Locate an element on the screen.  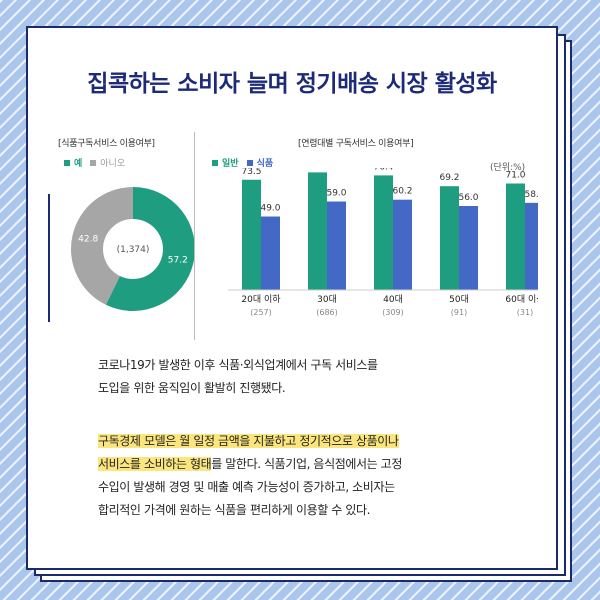
bar-value-label: 78.4 is located at coordinates (317, 168).